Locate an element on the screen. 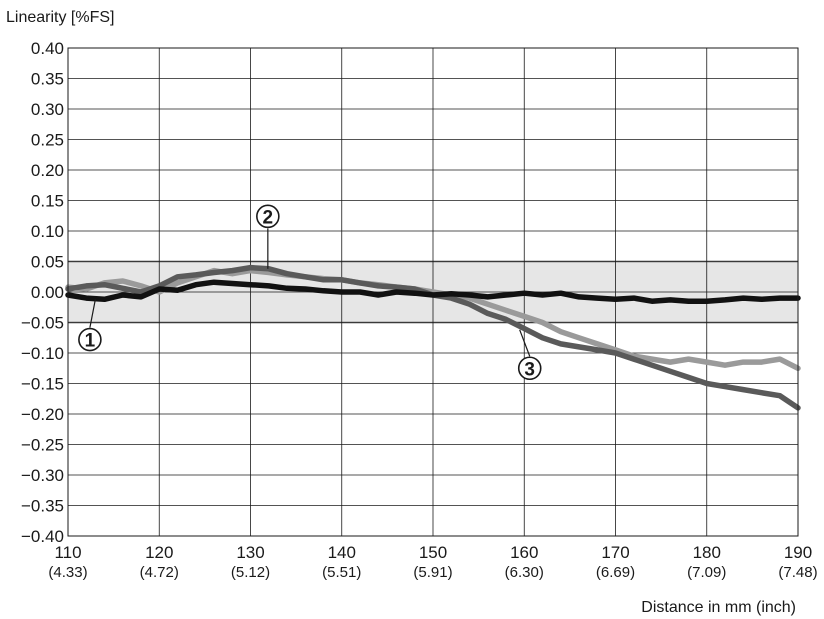 The height and width of the screenshot is (619, 824). y-tick-label: 0.05 is located at coordinates (47, 262).